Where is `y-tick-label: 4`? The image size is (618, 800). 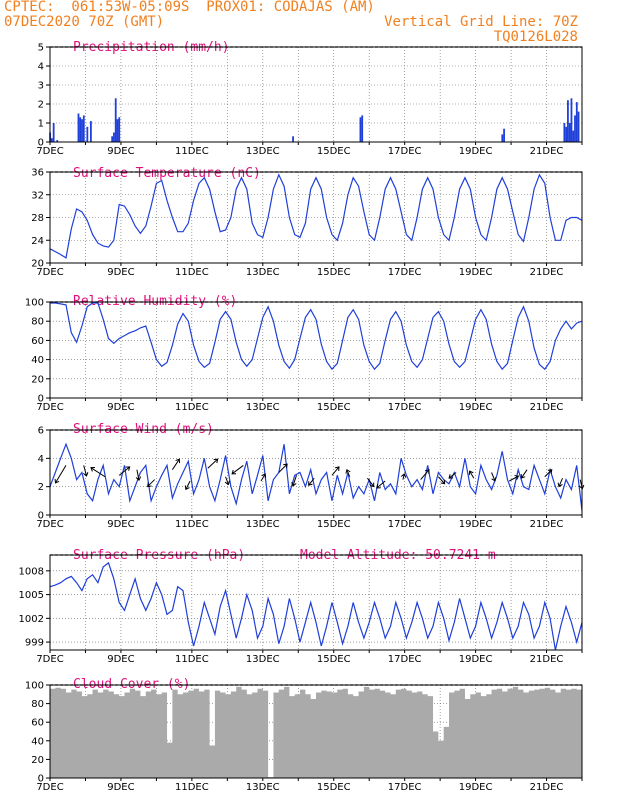 y-tick-label: 4 is located at coordinates (41, 459).